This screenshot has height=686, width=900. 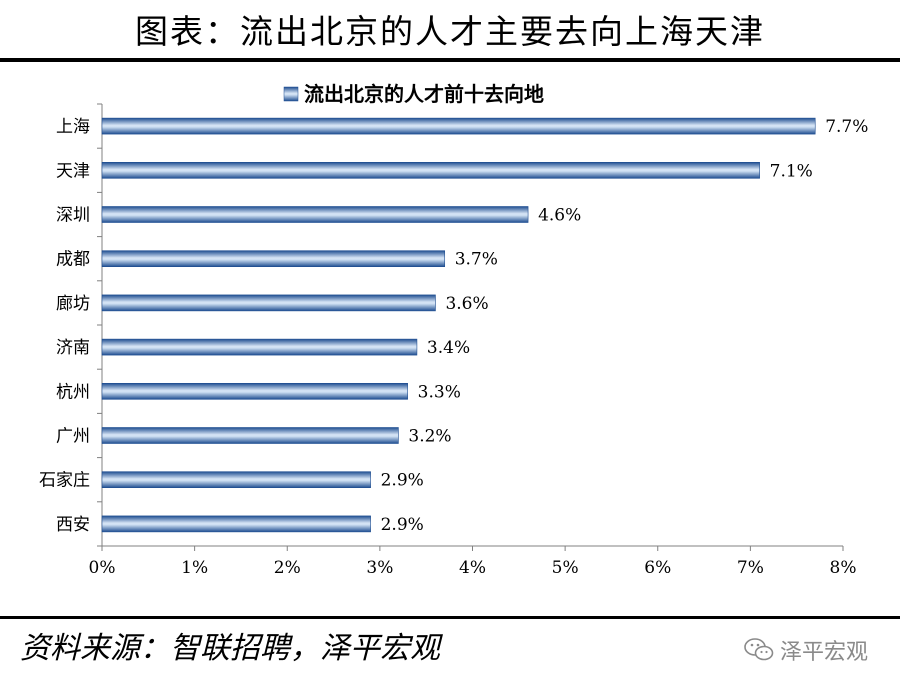 I want to click on x-tick-label: 1%, so click(x=194, y=568).